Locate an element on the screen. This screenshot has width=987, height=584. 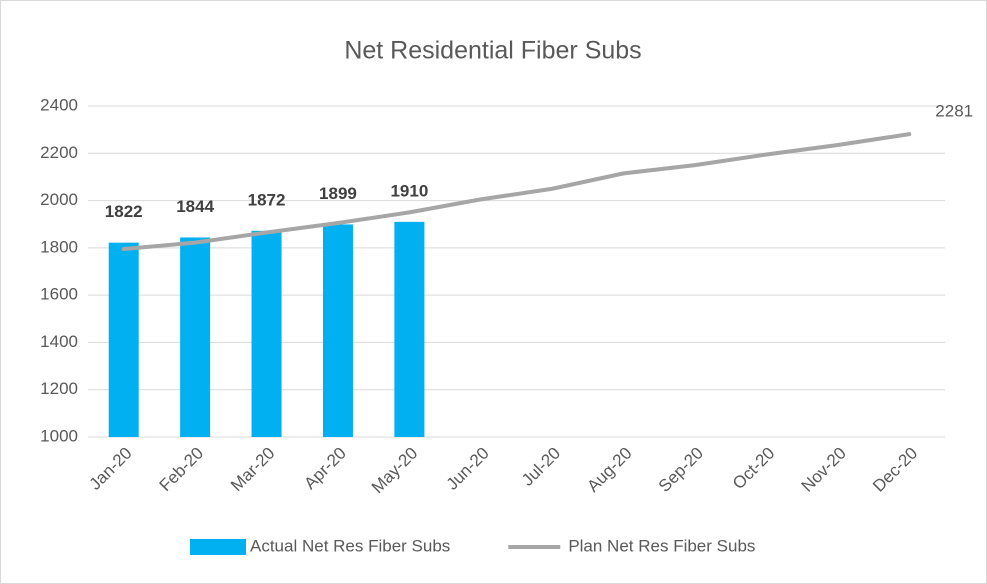
y-tick-label: 2200 is located at coordinates (59, 152).